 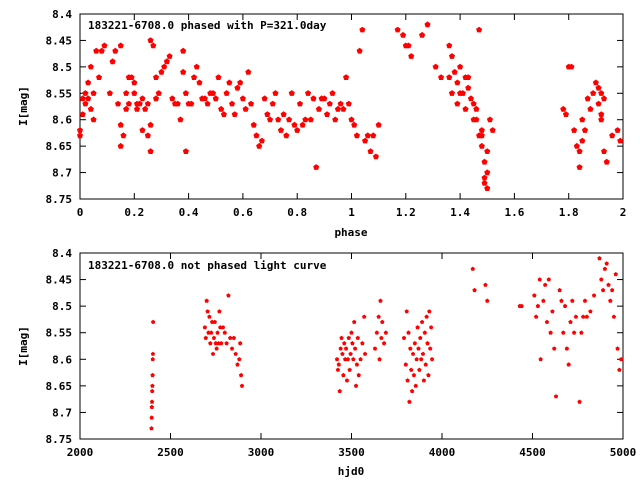 What do you see at coordinates (189, 212) in the screenshot?
I see `phased-x-tick-label: 0.4` at bounding box center [189, 212].